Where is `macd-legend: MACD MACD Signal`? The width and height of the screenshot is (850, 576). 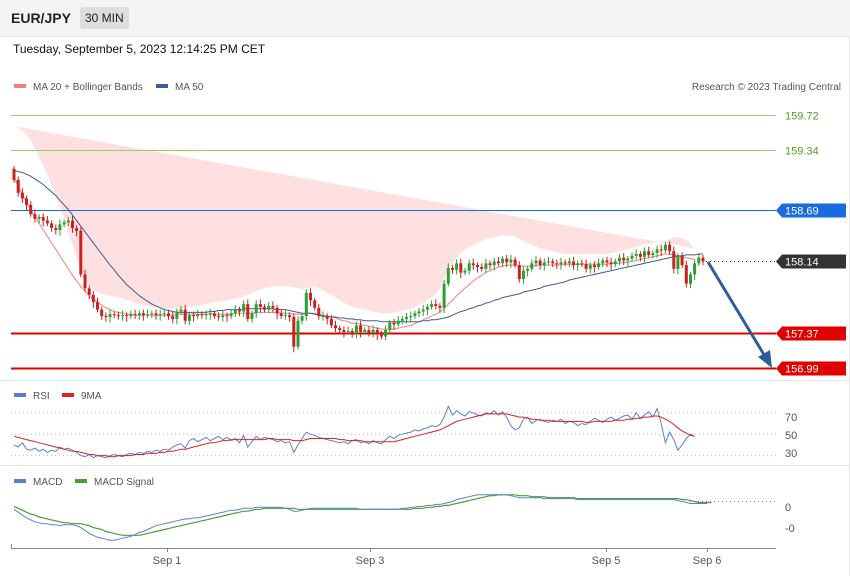
macd-legend: MACD MACD Signal is located at coordinates (84, 482).